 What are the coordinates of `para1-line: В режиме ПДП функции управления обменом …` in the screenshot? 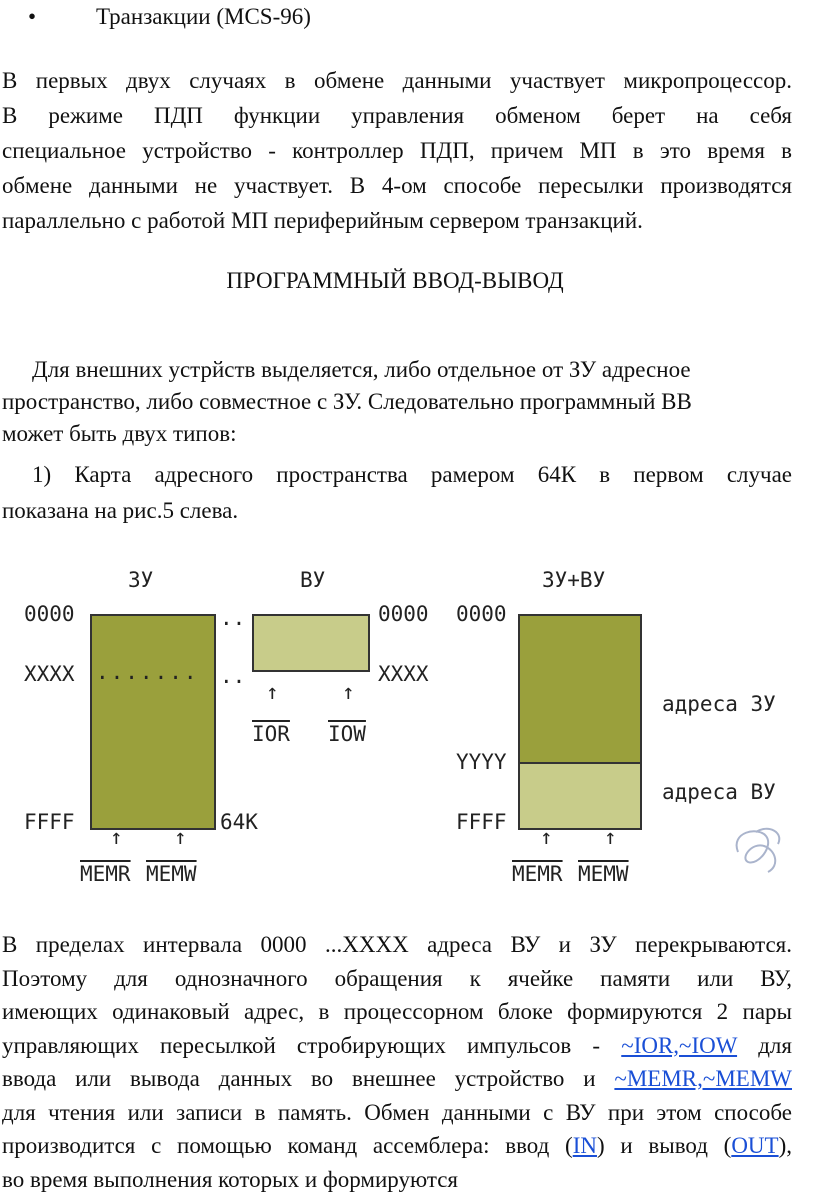 It's located at (397, 115).